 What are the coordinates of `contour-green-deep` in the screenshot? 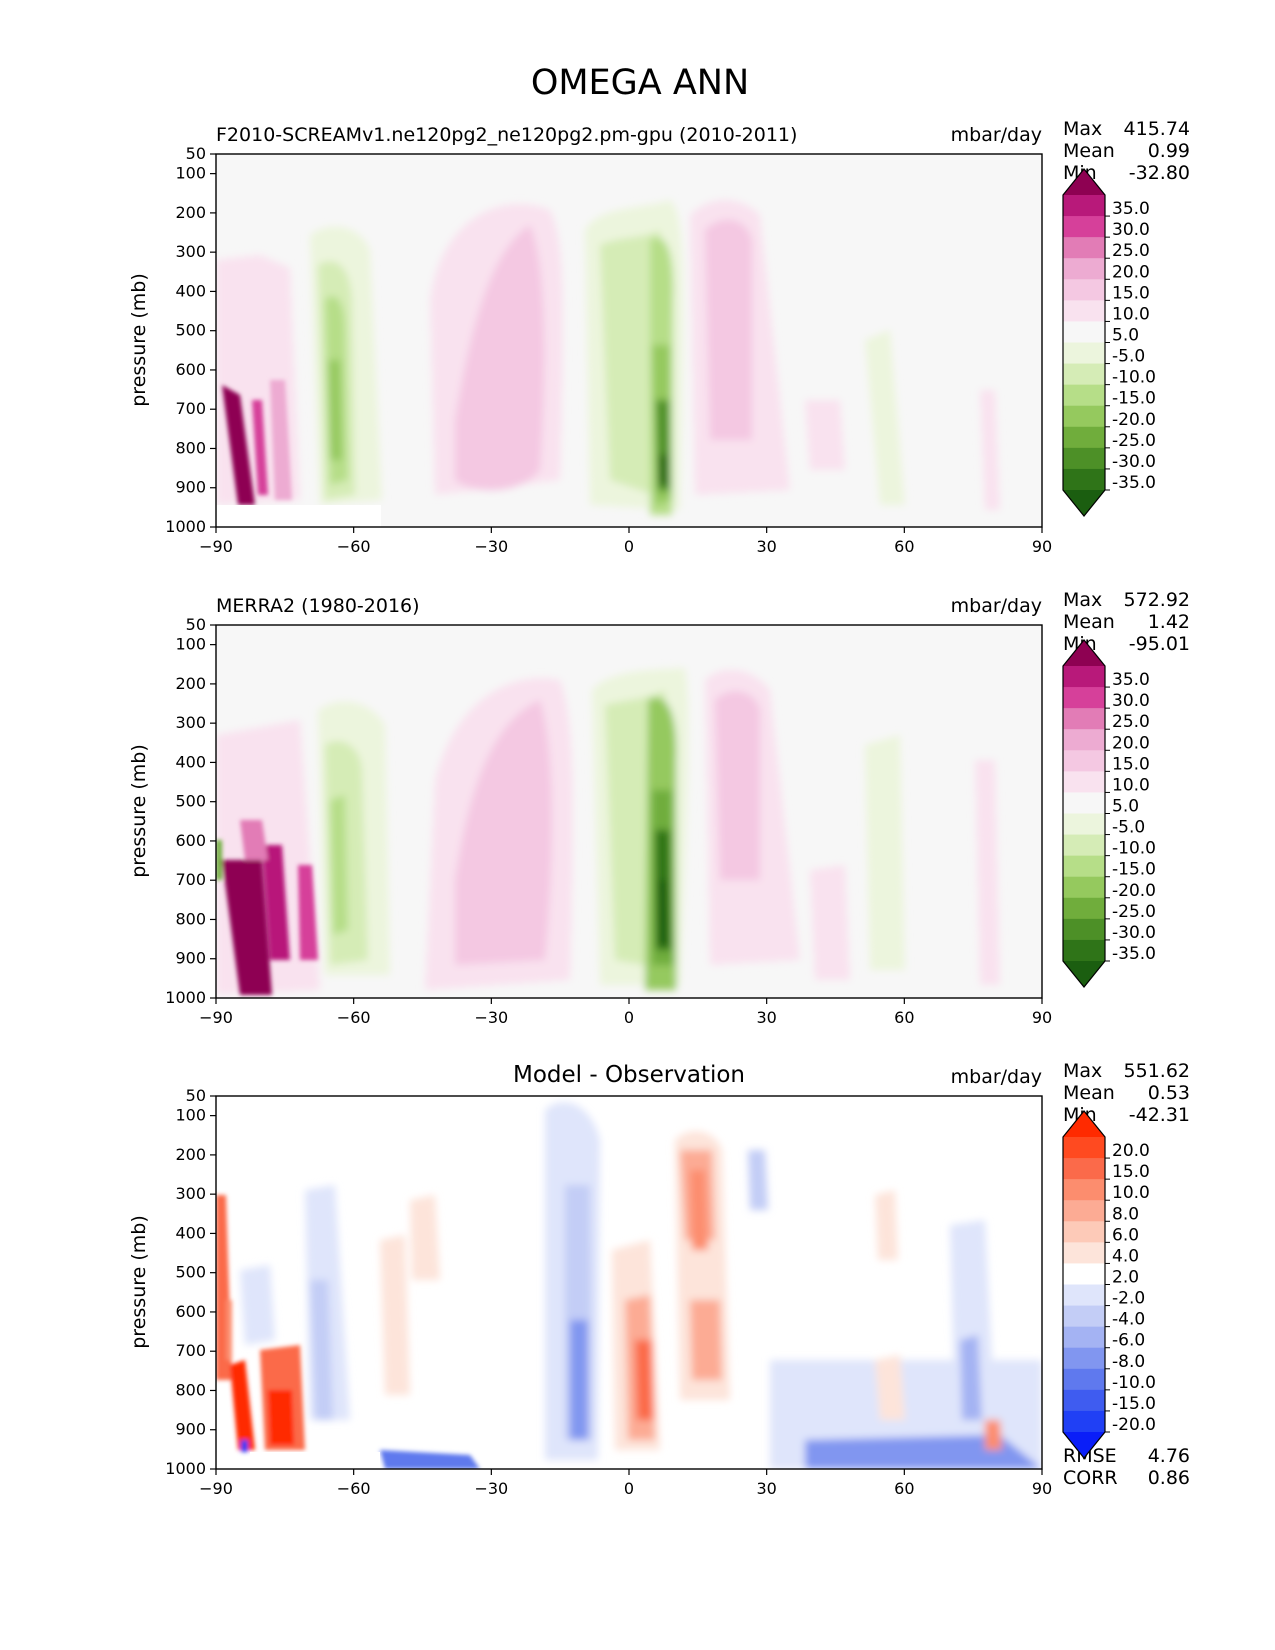 It's located at (335, 410).